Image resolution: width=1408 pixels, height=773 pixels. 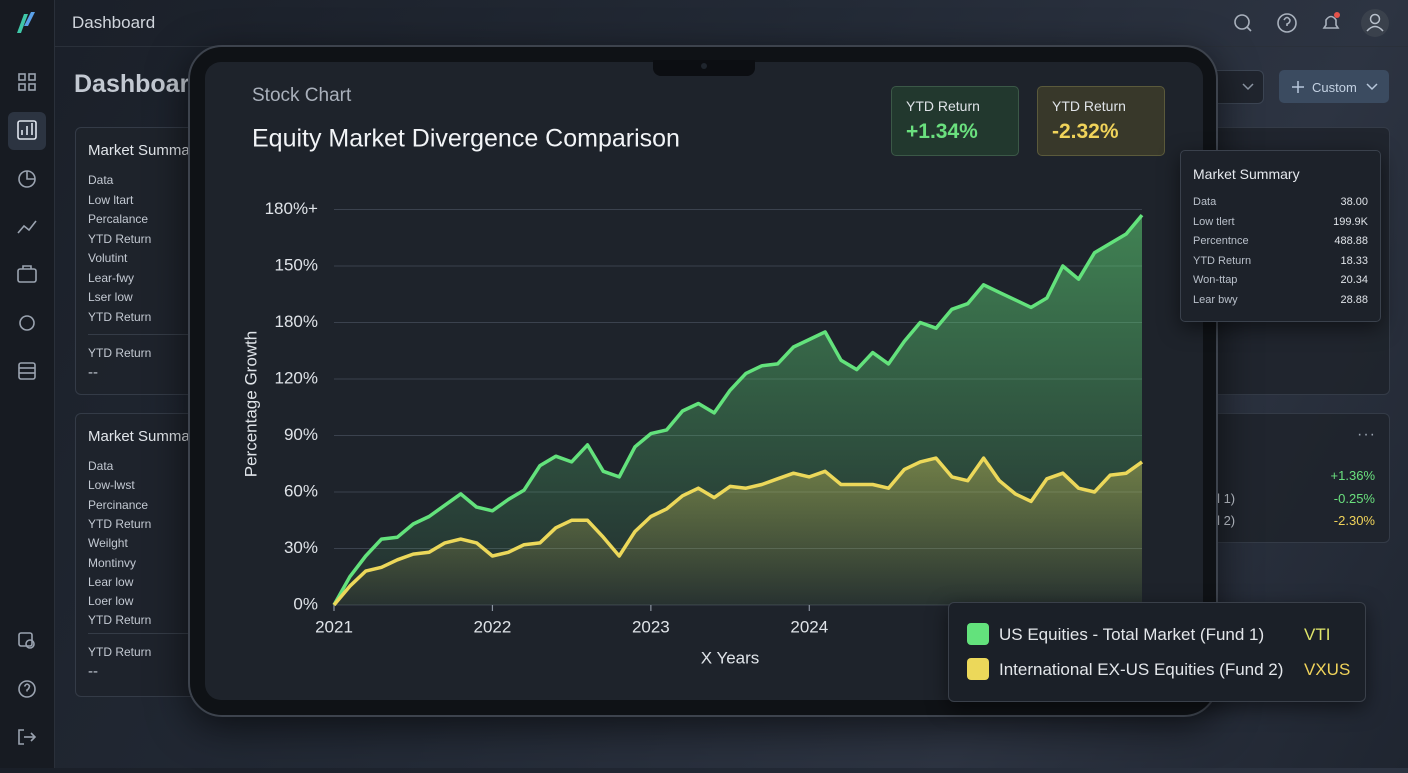 What do you see at coordinates (27, 227) in the screenshot?
I see `nav-trend` at bounding box center [27, 227].